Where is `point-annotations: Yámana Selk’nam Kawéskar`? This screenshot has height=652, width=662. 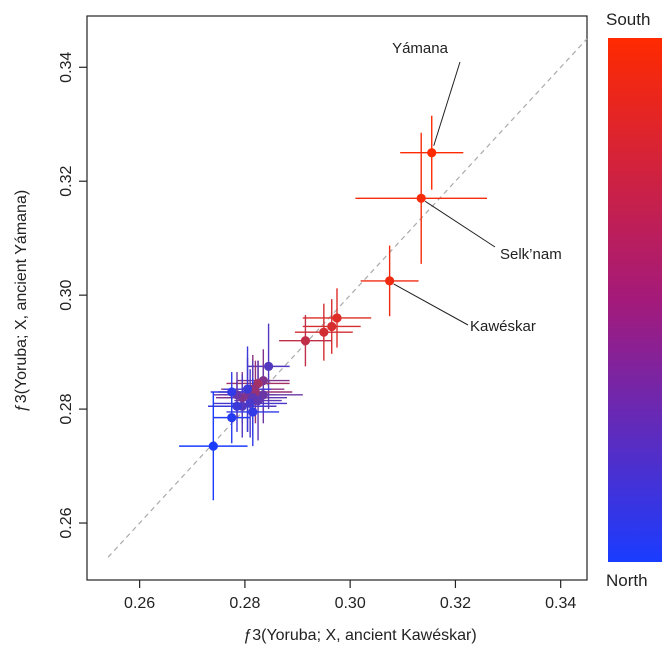
point-annotations: Yámana Selk’nam Kawéskar is located at coordinates (477, 187).